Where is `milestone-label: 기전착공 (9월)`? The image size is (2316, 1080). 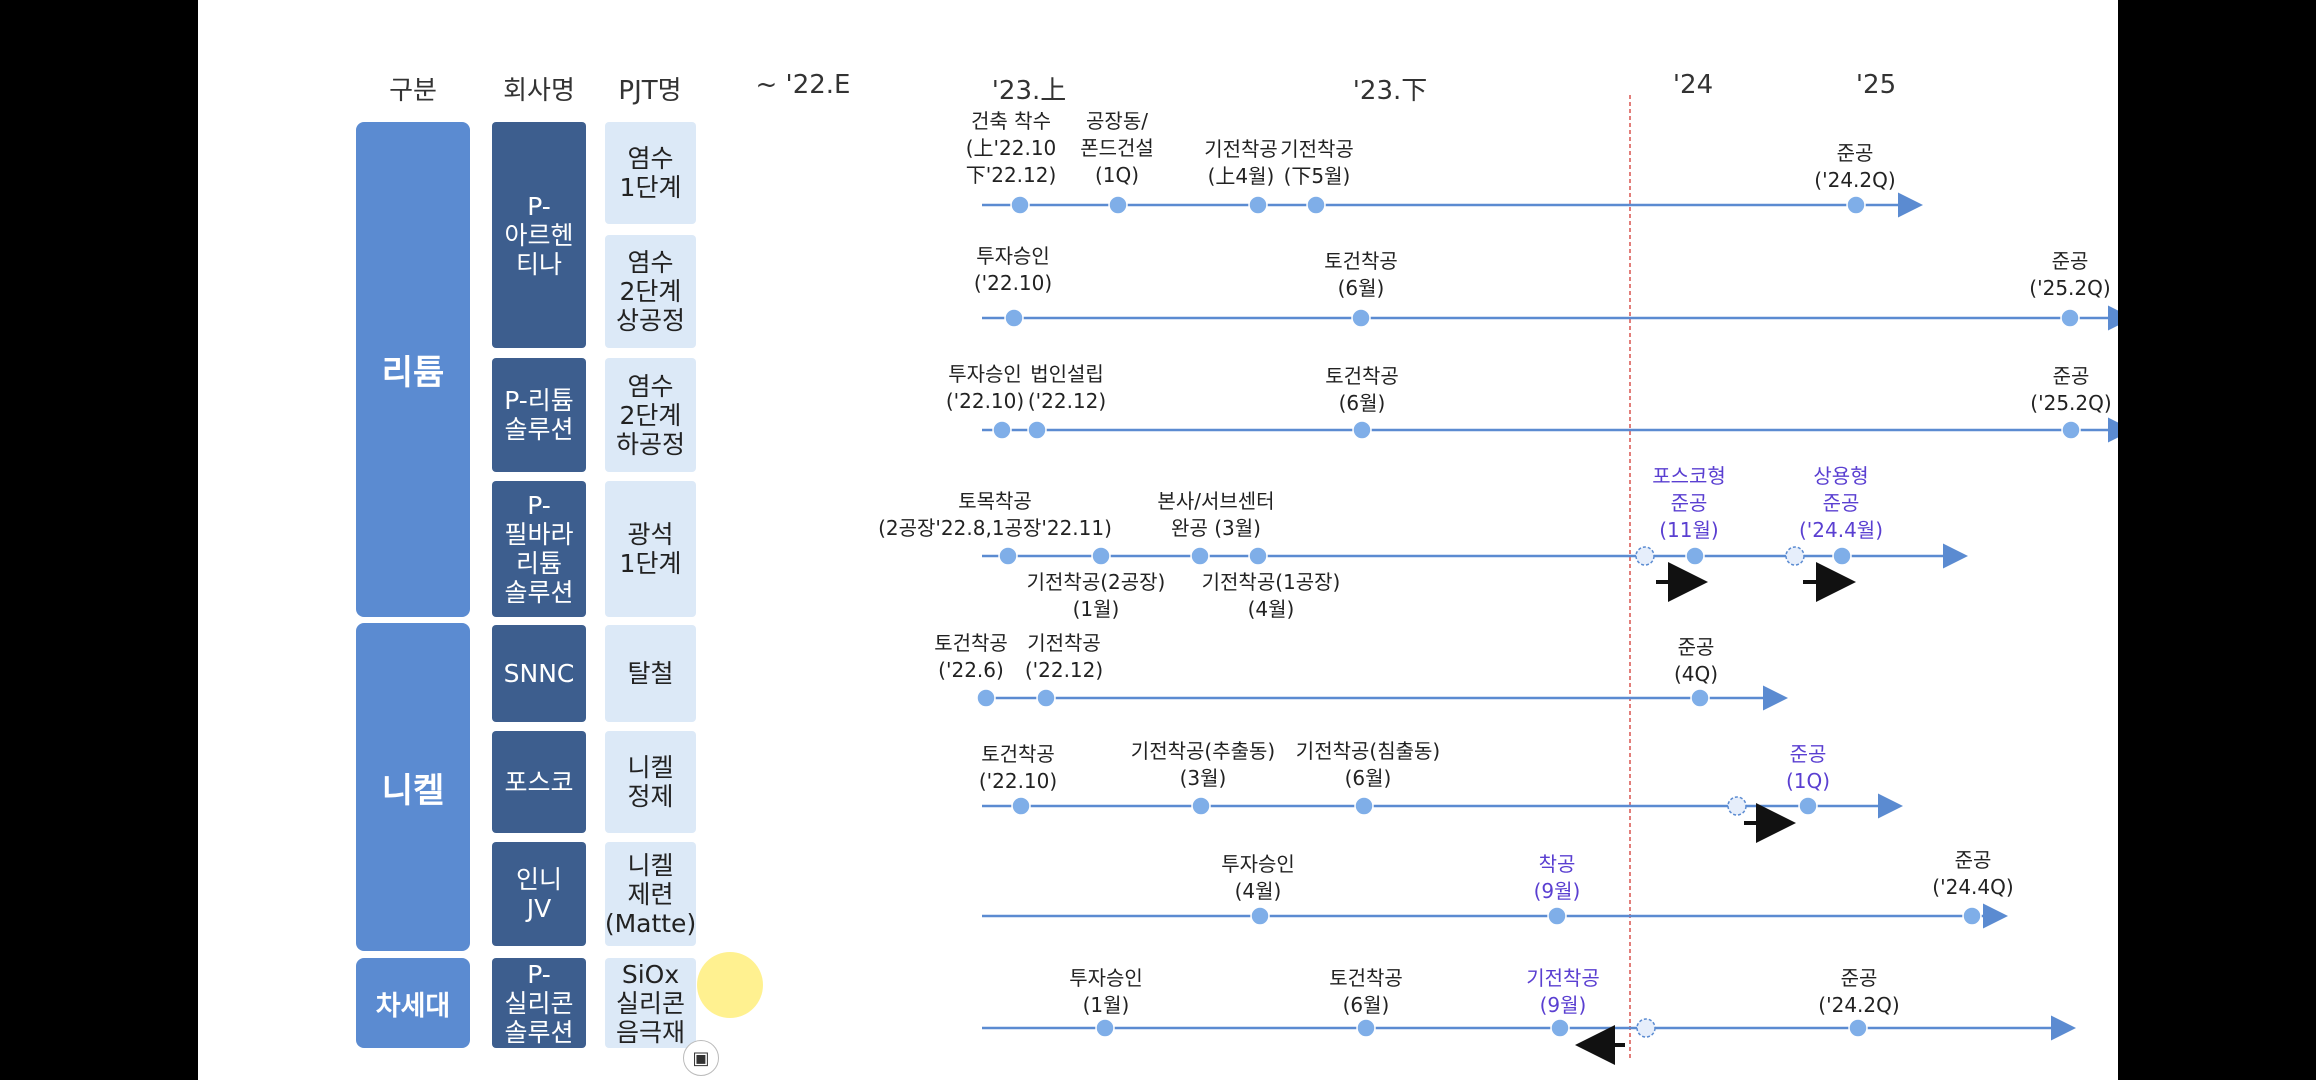 milestone-label: 기전착공 (9월) is located at coordinates (1563, 991).